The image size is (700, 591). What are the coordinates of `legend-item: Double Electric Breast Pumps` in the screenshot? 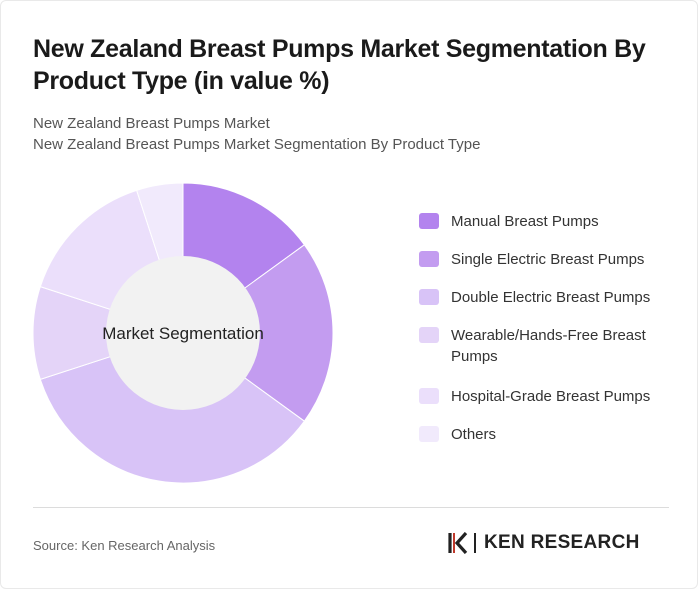 It's located at (549, 297).